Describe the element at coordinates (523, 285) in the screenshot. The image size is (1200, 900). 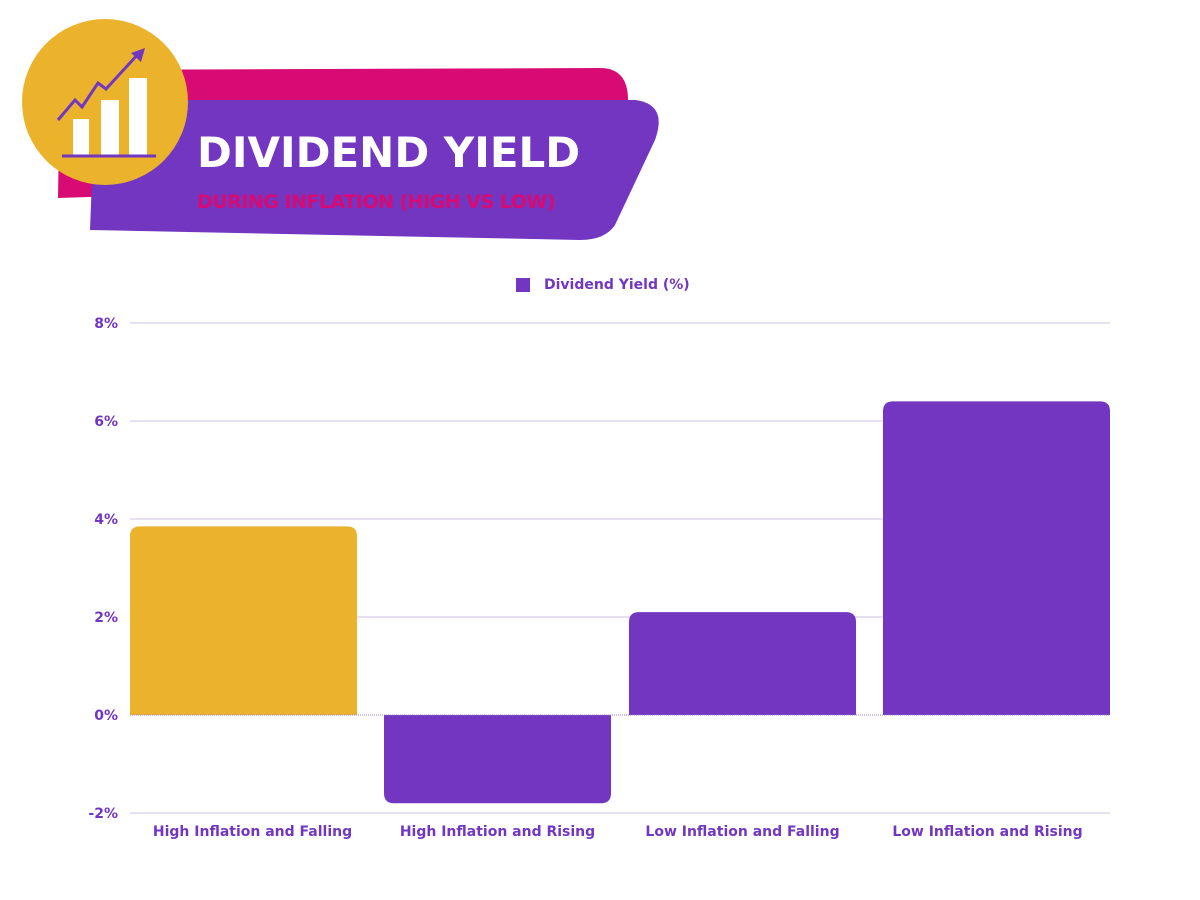
I see `legend-swatch` at that location.